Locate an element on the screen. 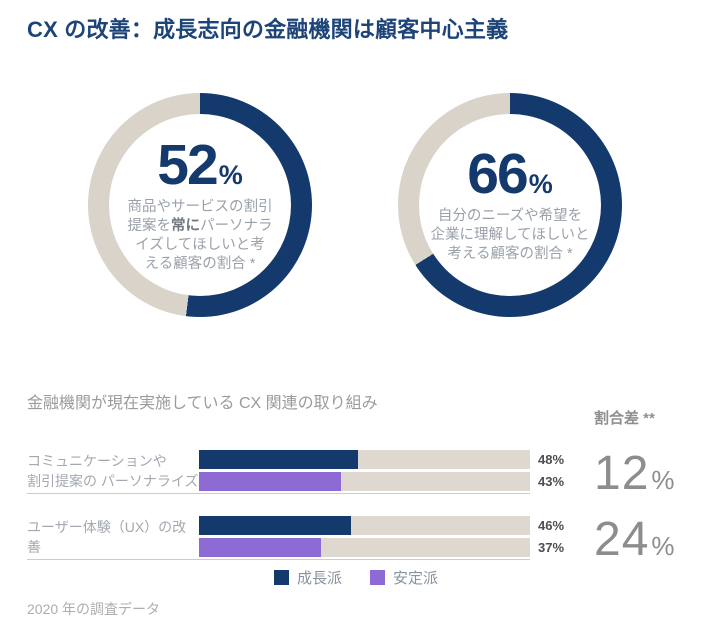 The height and width of the screenshot is (637, 712). bar-row-ux: ユーザー体験（UX）の改善 46% 37% 24 % is located at coordinates (351, 540).